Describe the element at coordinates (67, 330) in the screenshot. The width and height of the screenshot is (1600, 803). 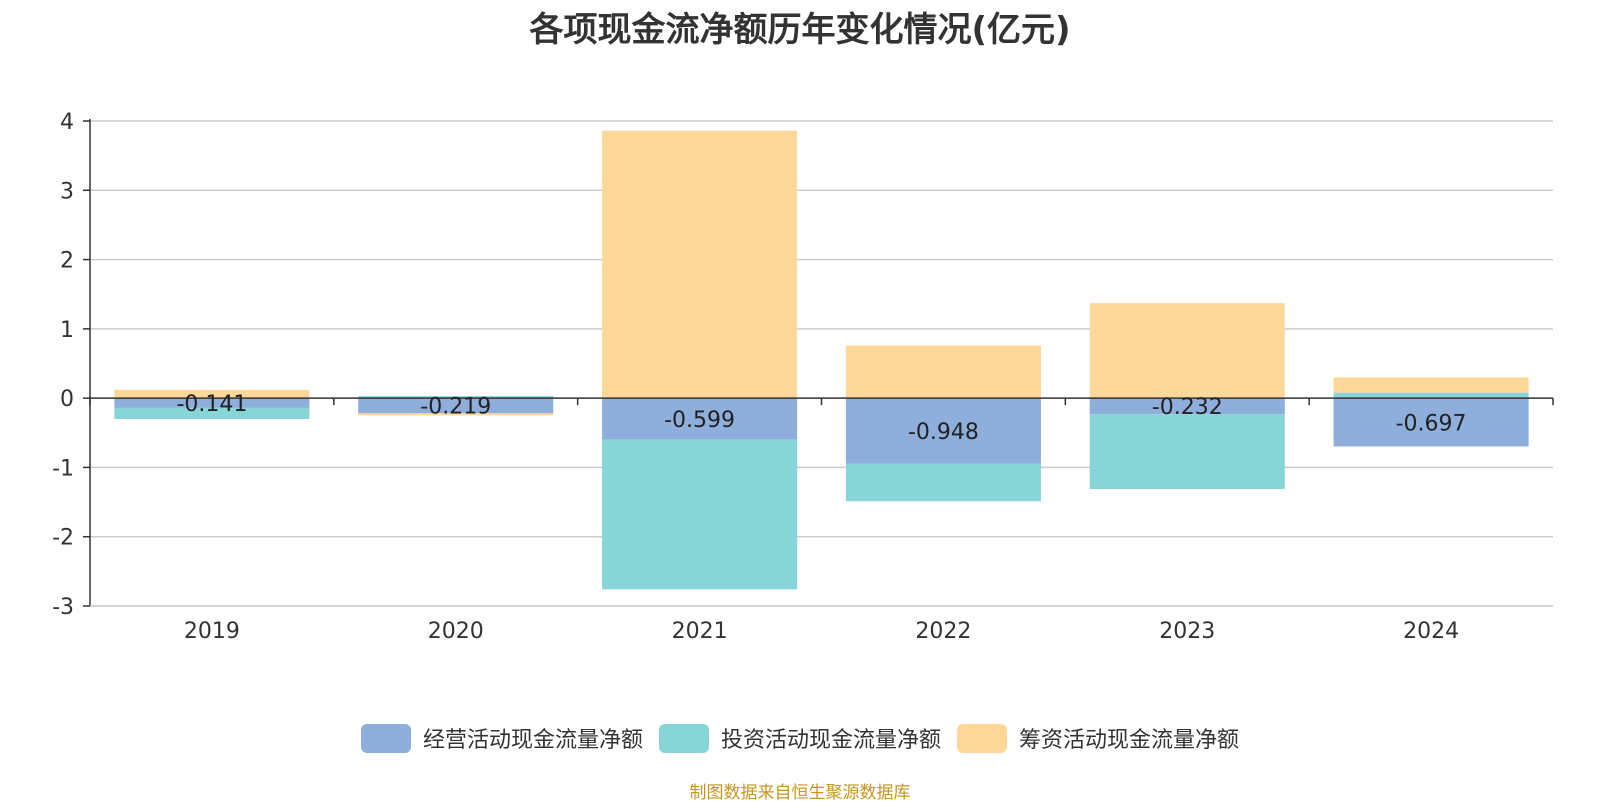
I see `y-tick-label: 1` at that location.